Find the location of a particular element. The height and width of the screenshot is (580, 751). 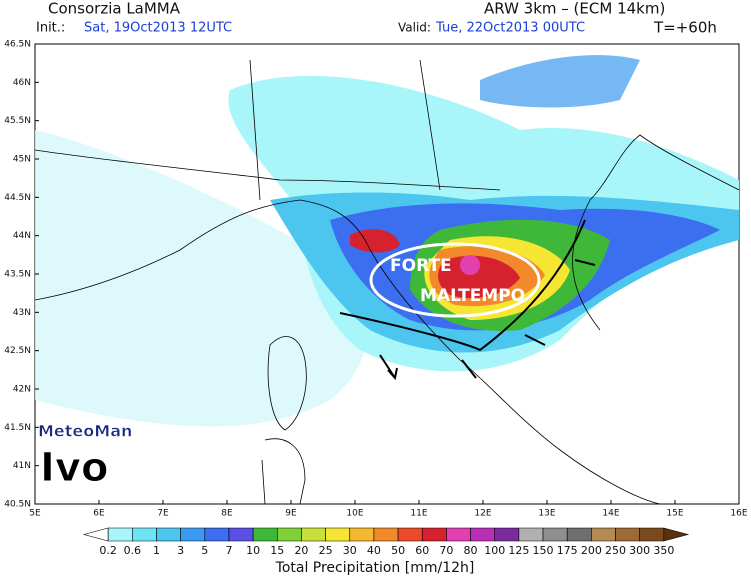

lon-label: 5E is located at coordinates (35, 514).